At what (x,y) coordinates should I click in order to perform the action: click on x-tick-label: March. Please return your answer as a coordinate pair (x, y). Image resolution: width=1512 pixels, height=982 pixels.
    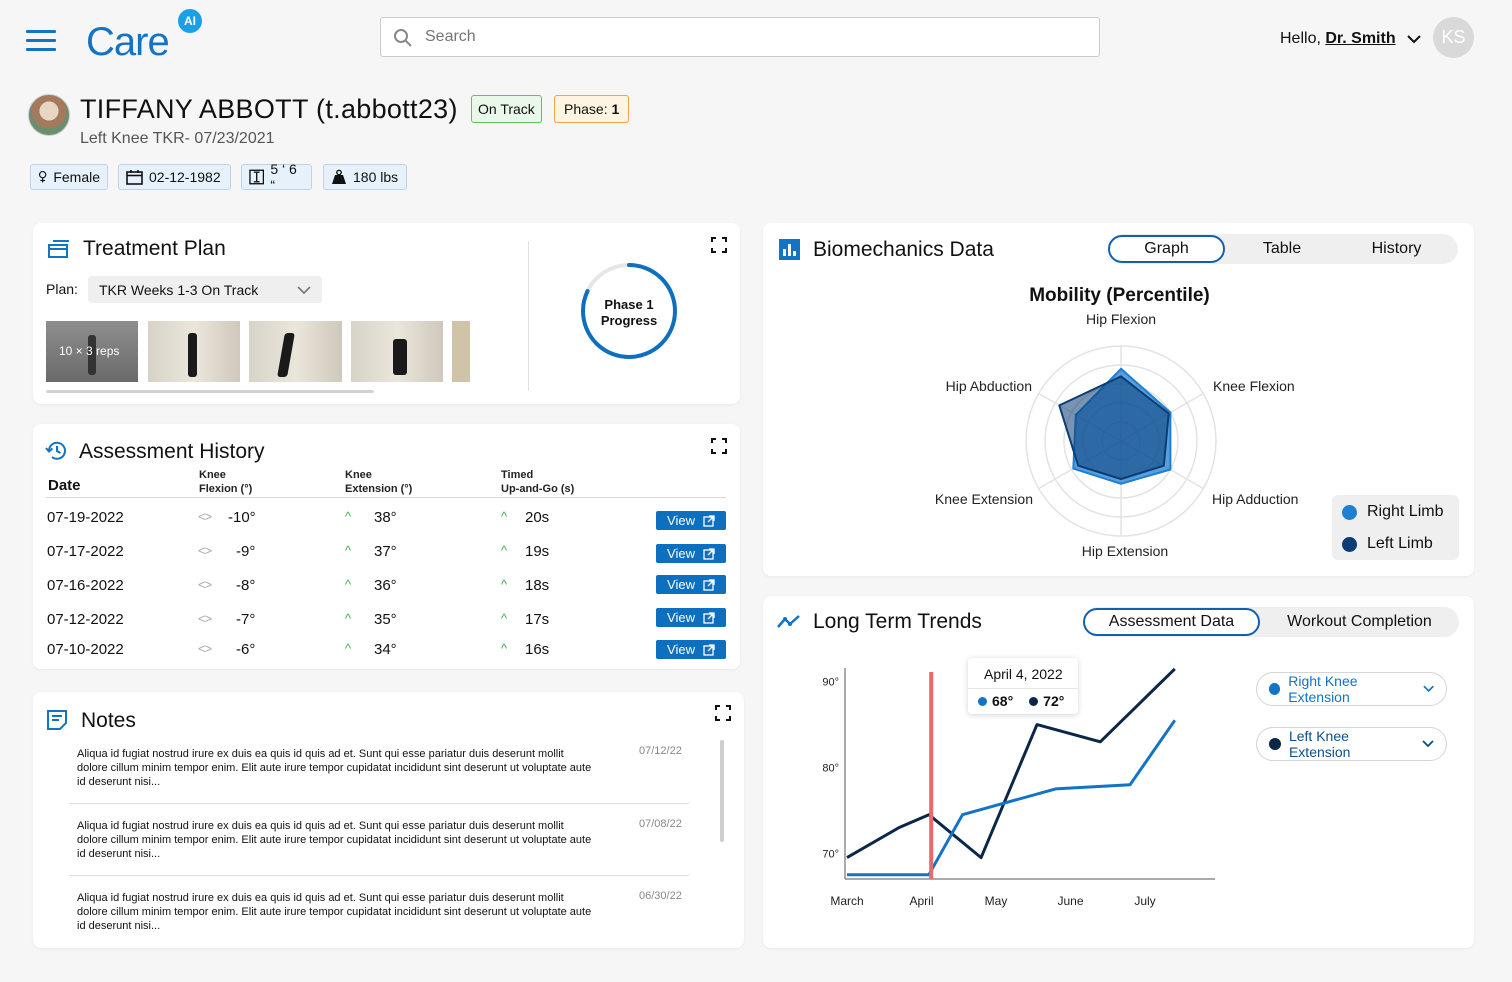
    Looking at the image, I should click on (846, 901).